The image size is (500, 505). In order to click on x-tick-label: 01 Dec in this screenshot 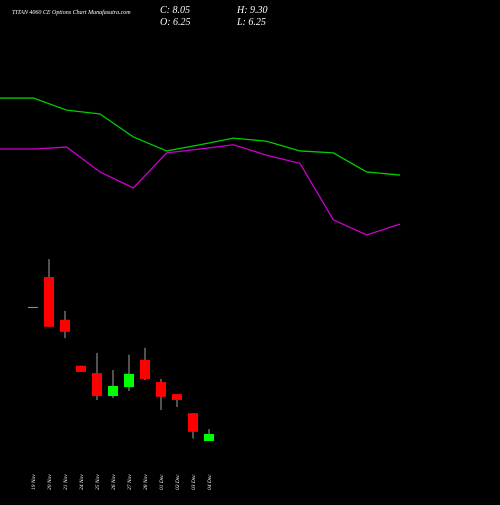, I will do `click(162, 482)`.